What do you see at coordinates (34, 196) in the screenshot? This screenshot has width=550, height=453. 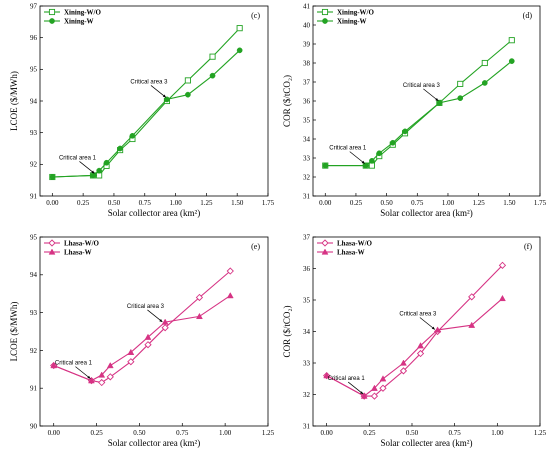 I see `y-tick-label: 91` at bounding box center [34, 196].